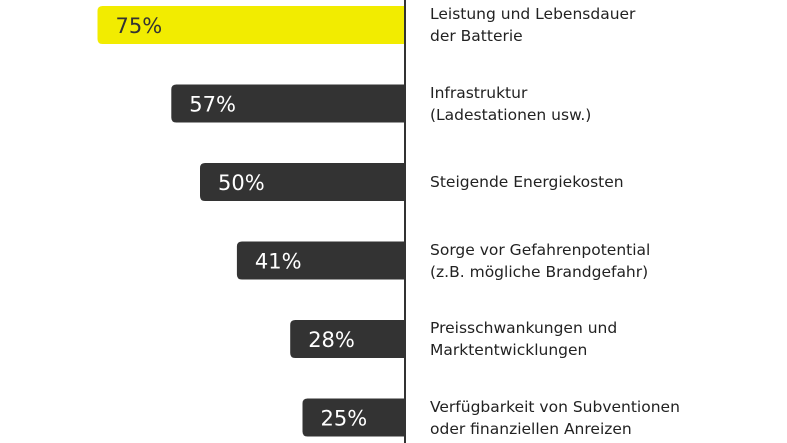 The width and height of the screenshot is (787, 443). Describe the element at coordinates (524, 339) in the screenshot. I see `category-label: Preisschwankungen und Marktentwicklungen` at that location.